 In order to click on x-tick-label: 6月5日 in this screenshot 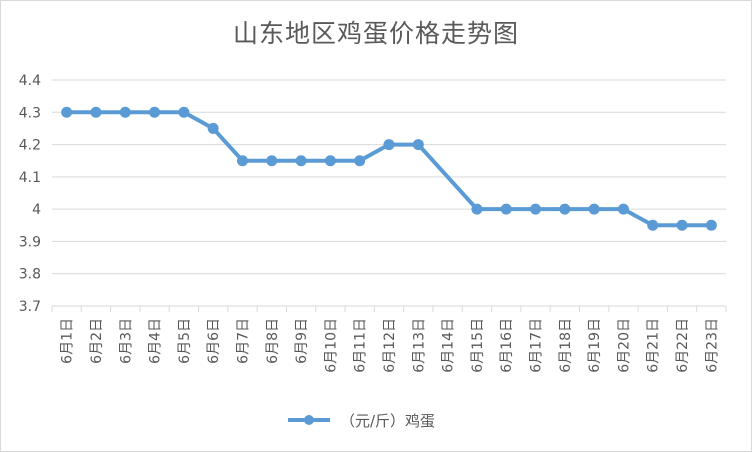, I will do `click(185, 341)`.